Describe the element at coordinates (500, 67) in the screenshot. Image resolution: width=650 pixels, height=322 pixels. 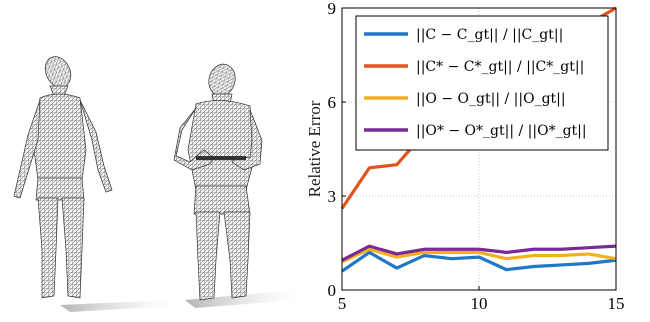
I see `legend-label-2: ||C* − C*_gt|| / ||C*_gt||` at that location.